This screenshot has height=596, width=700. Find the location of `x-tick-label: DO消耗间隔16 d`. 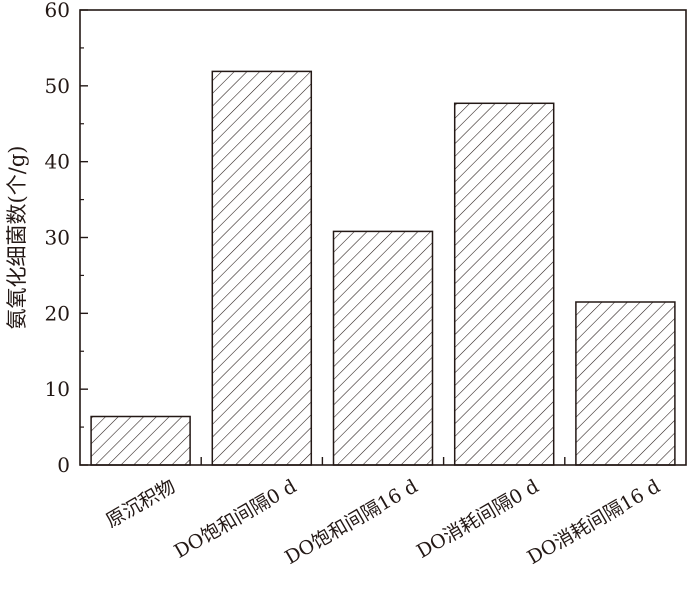

x-tick-label: DO消耗间隔16 d is located at coordinates (594, 522).